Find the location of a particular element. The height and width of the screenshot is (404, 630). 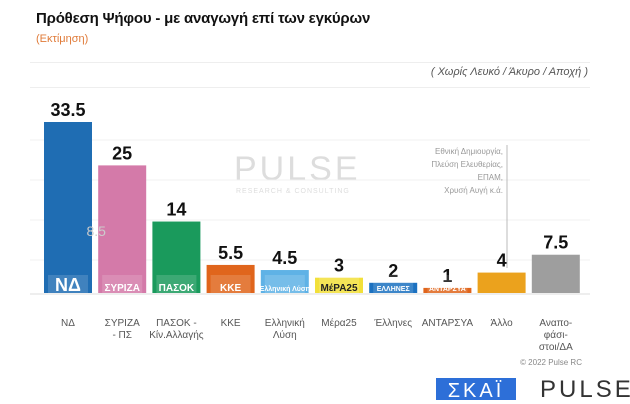

party-logo: ΕΛΛΗΝΕΣ is located at coordinates (393, 289).